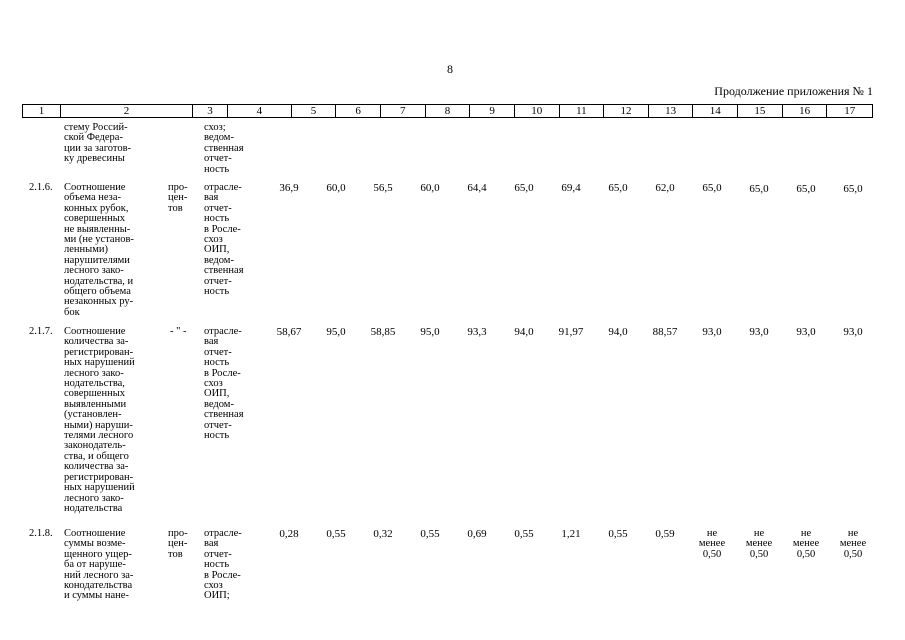 The image size is (905, 640). What do you see at coordinates (430, 534) in the screenshot?
I see `value-col-8: 0,55` at bounding box center [430, 534].